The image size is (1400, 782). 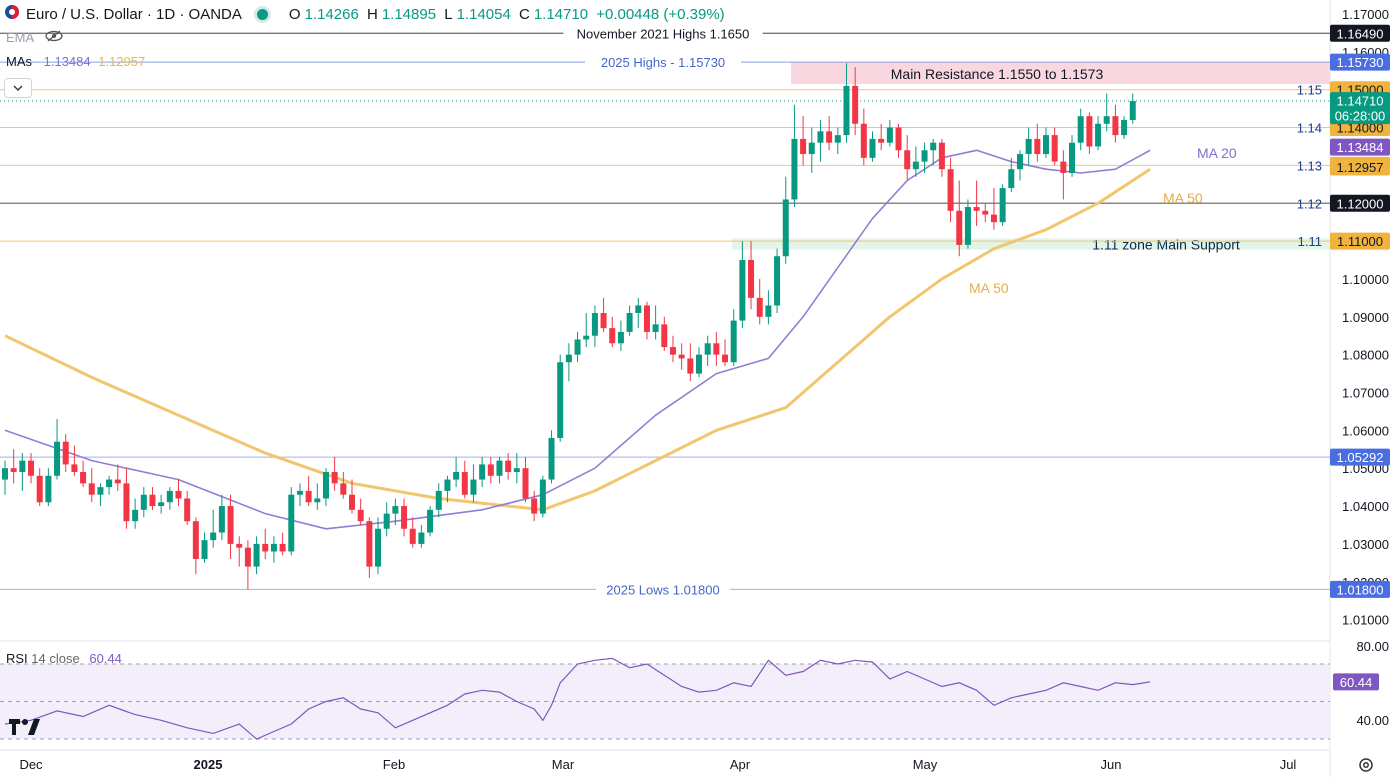 What do you see at coordinates (134, 14) in the screenshot?
I see `symbol-title: Euro / U.S. Dollar · 1D · OANDA` at bounding box center [134, 14].